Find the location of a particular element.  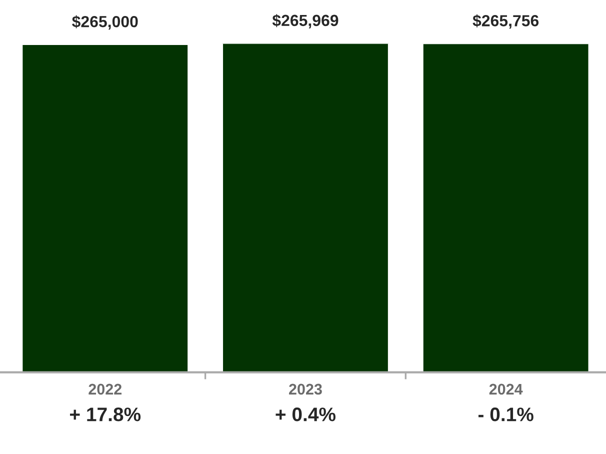

x-tick-label: 2022 is located at coordinates (105, 389).